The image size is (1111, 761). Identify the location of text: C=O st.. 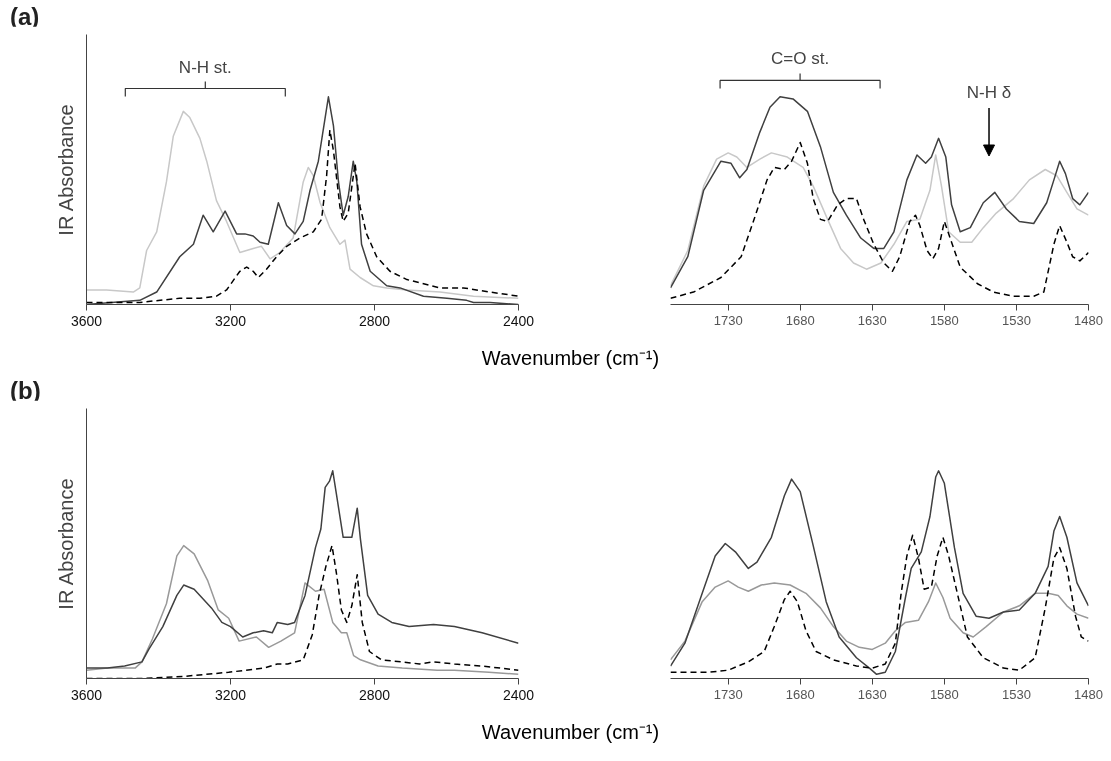
(800, 59).